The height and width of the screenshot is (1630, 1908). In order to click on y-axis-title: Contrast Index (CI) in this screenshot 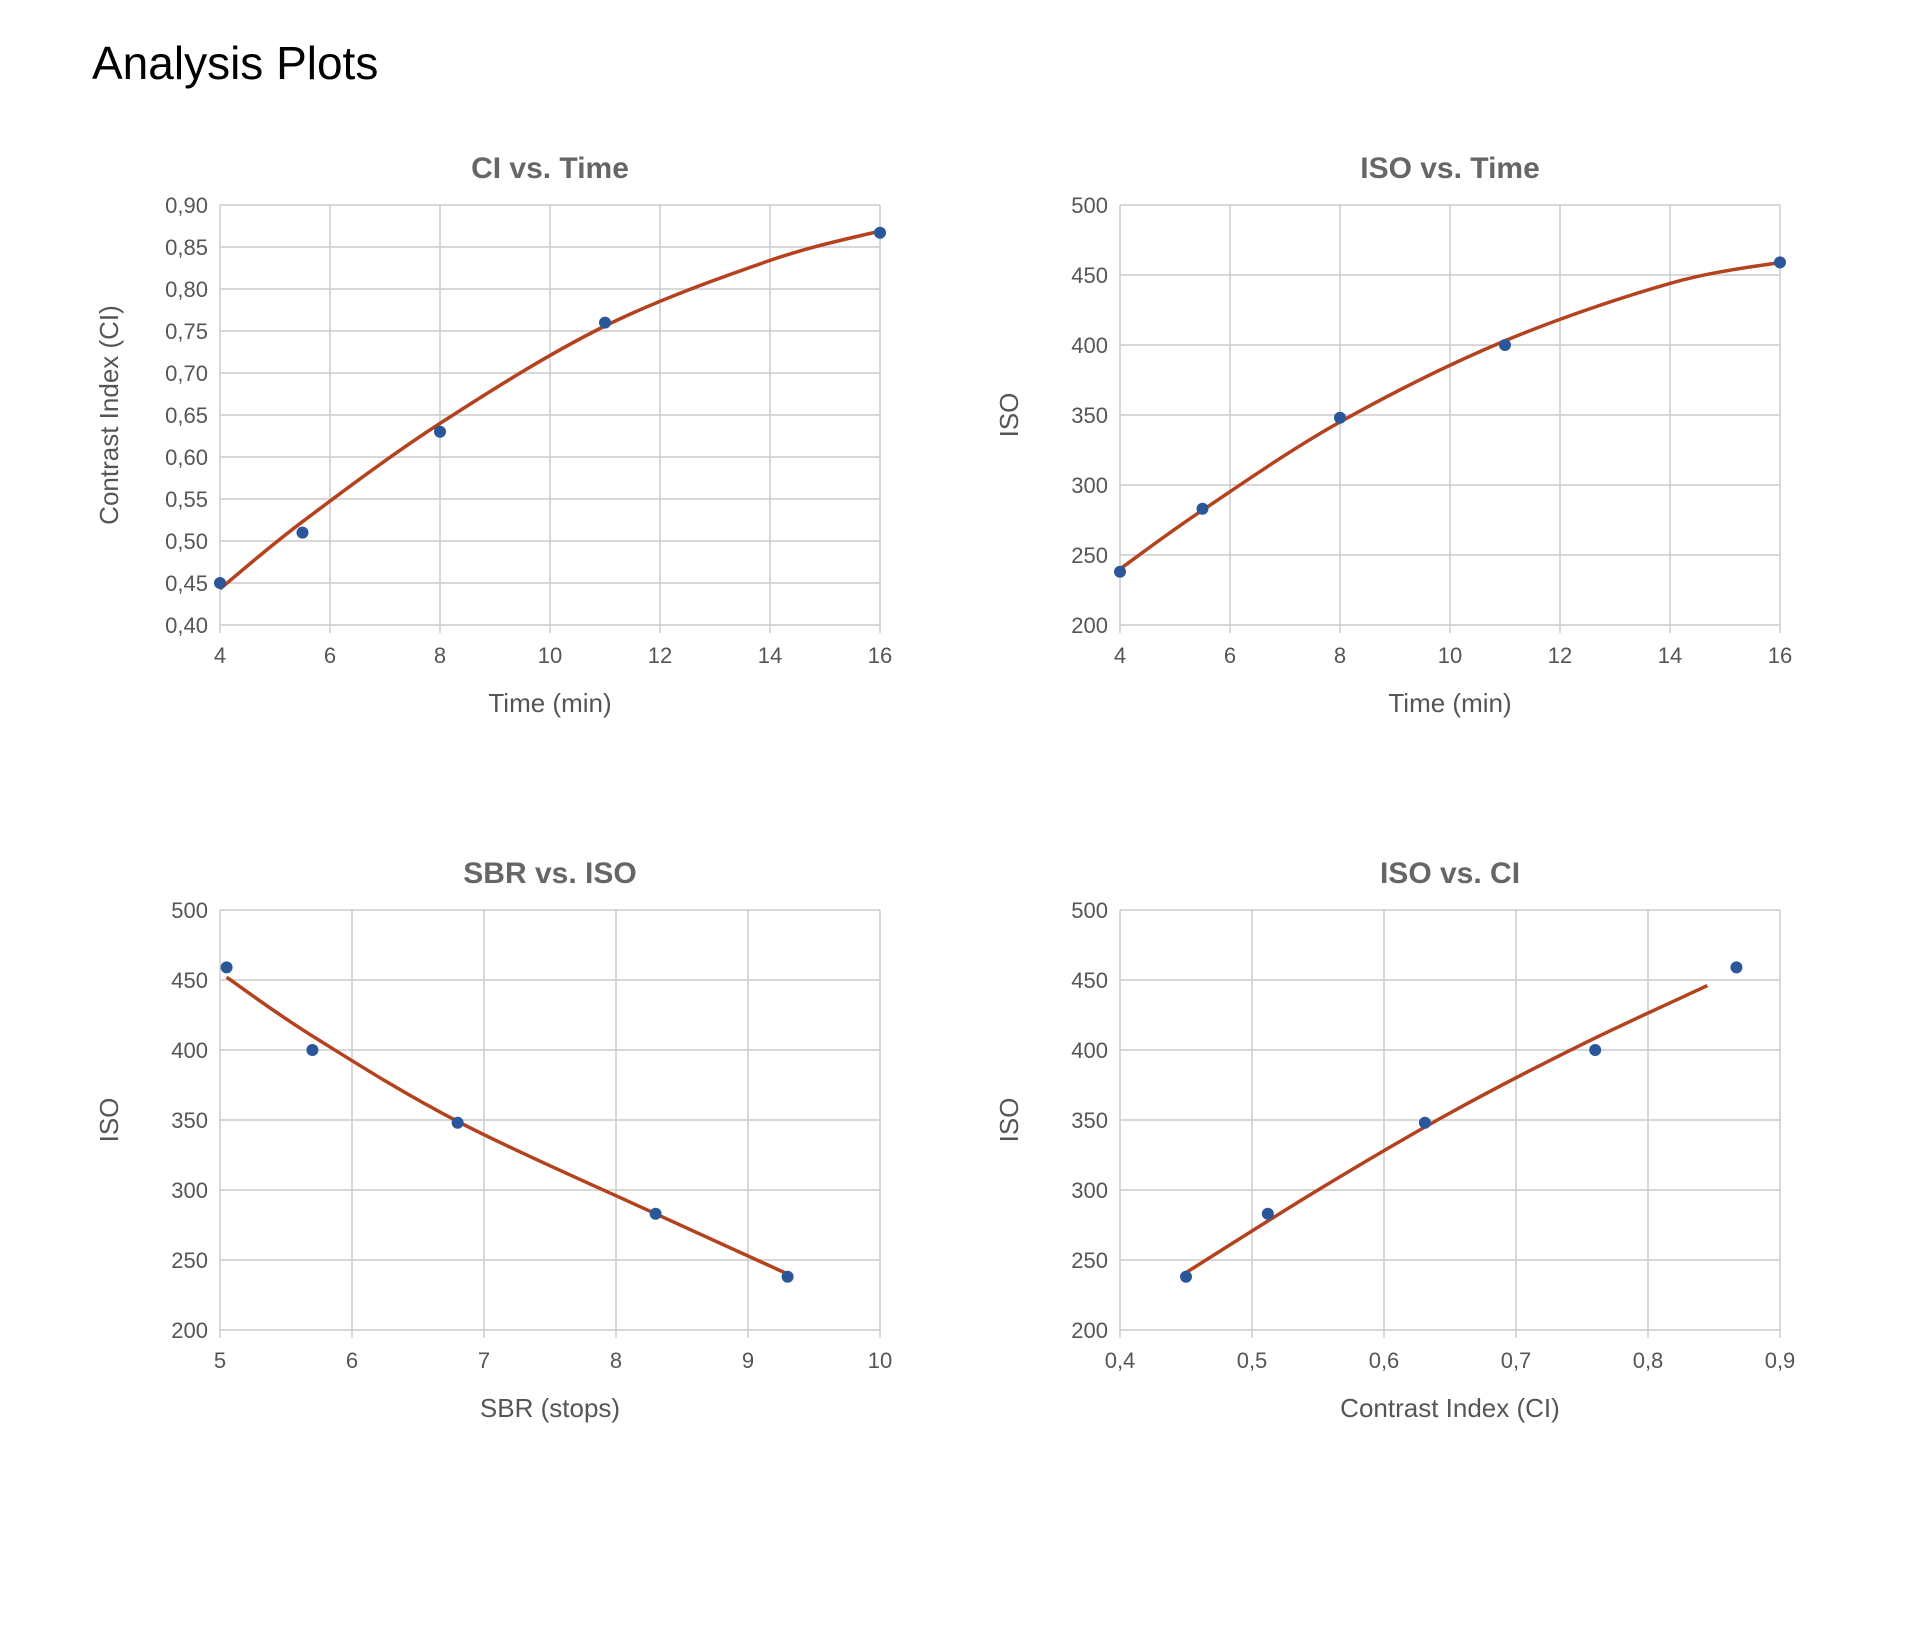, I will do `click(109, 415)`.